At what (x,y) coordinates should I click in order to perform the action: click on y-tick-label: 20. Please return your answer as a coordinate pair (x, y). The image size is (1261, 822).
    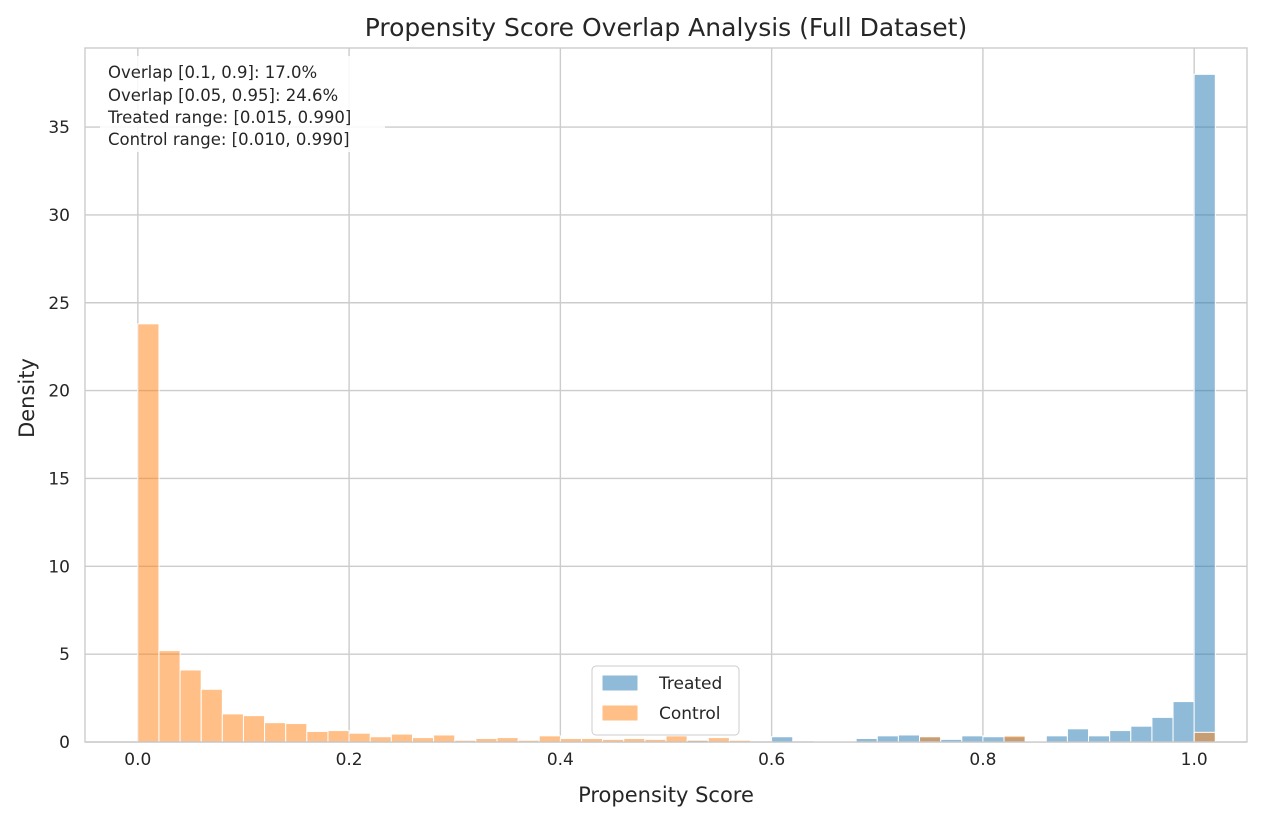
    Looking at the image, I should click on (59, 392).